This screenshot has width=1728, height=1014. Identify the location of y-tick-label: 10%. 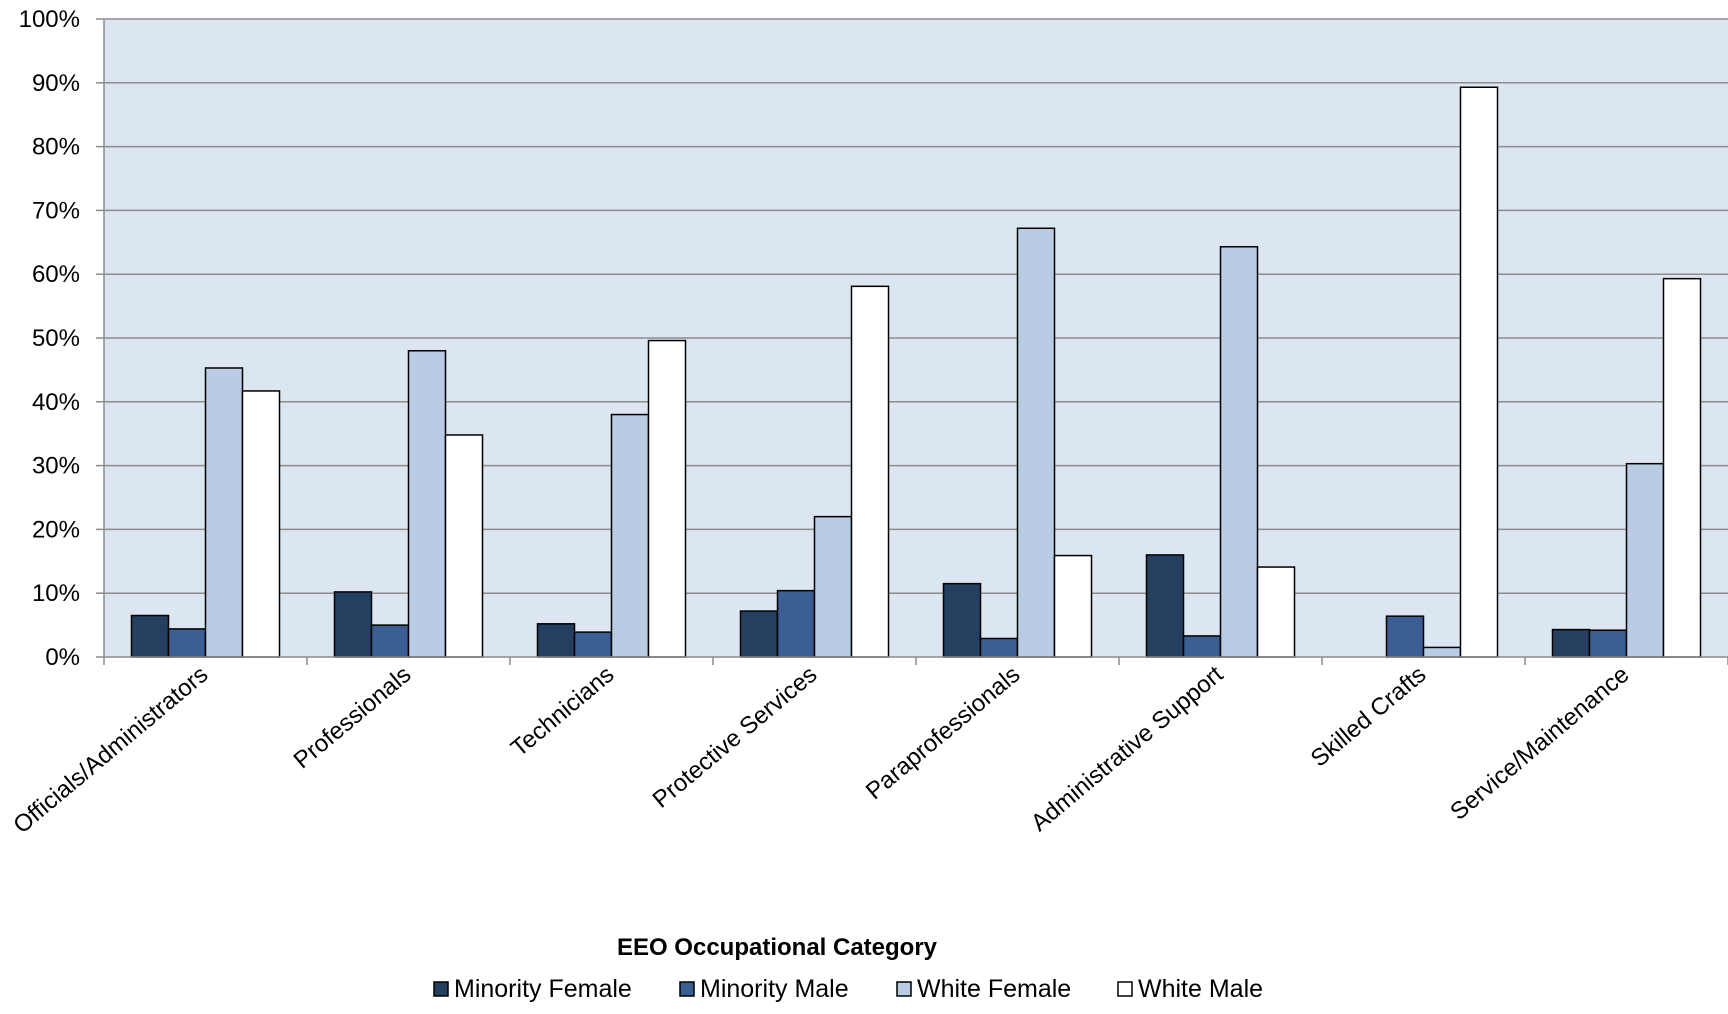
(56, 593).